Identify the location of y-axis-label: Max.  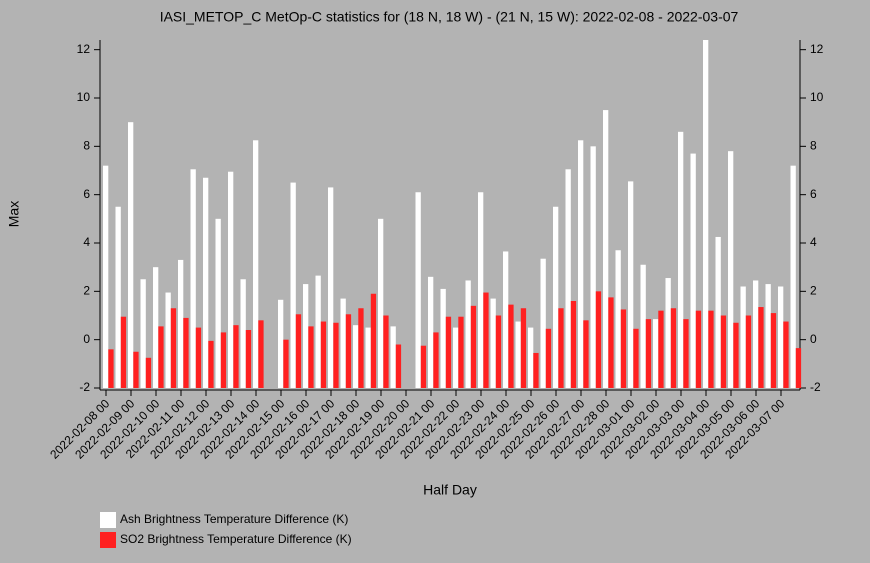
(14, 214).